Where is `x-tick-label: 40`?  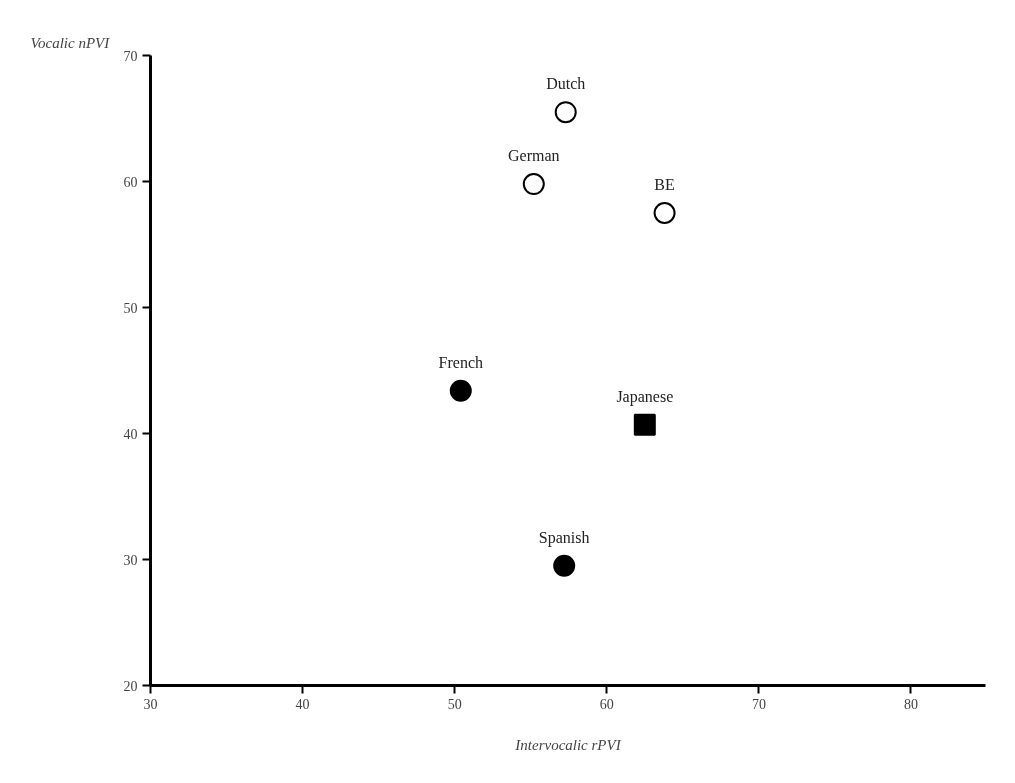 x-tick-label: 40 is located at coordinates (302, 704).